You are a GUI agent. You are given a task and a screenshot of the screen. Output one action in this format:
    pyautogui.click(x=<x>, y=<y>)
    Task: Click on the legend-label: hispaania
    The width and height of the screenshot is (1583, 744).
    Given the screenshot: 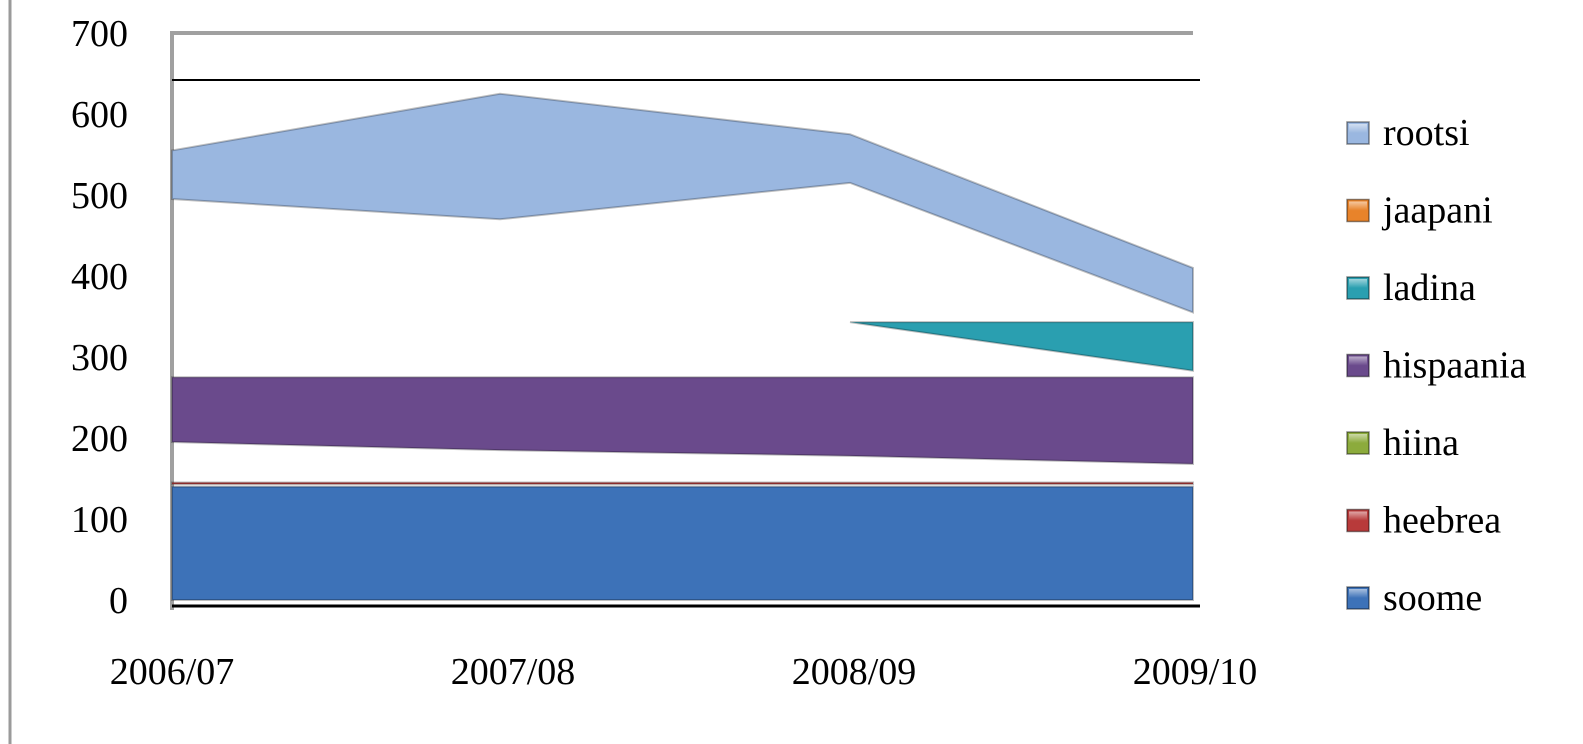 What is the action you would take?
    pyautogui.click(x=1455, y=366)
    